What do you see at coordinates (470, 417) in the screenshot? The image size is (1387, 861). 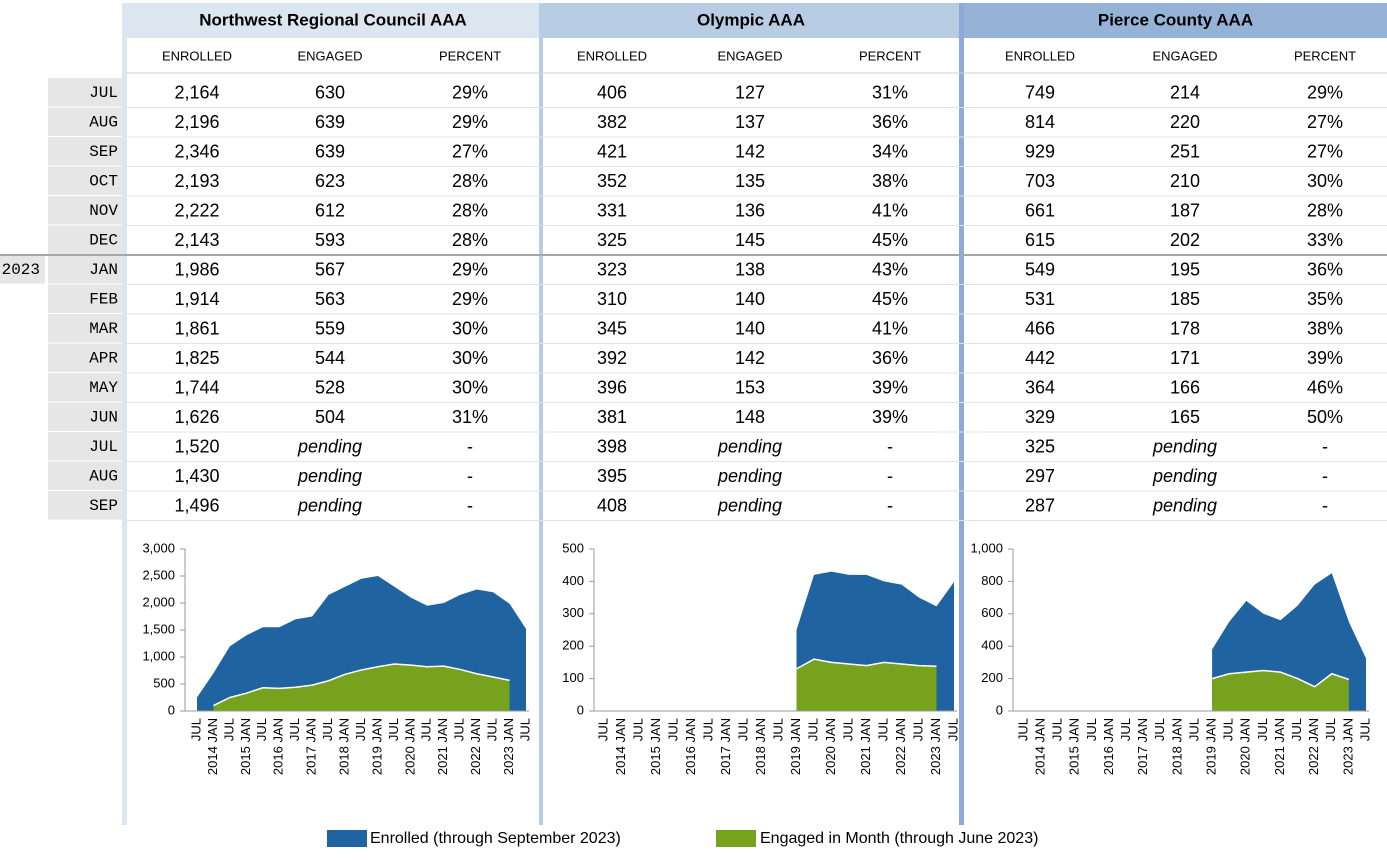 I see `cell: 31%` at bounding box center [470, 417].